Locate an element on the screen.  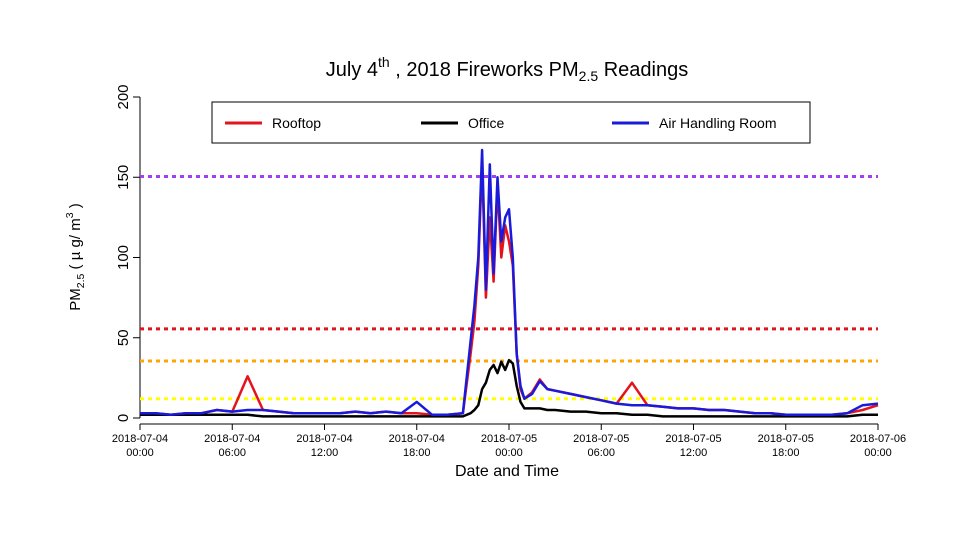
x-tick-label: 2018-07-04 06:00 is located at coordinates (232, 446).